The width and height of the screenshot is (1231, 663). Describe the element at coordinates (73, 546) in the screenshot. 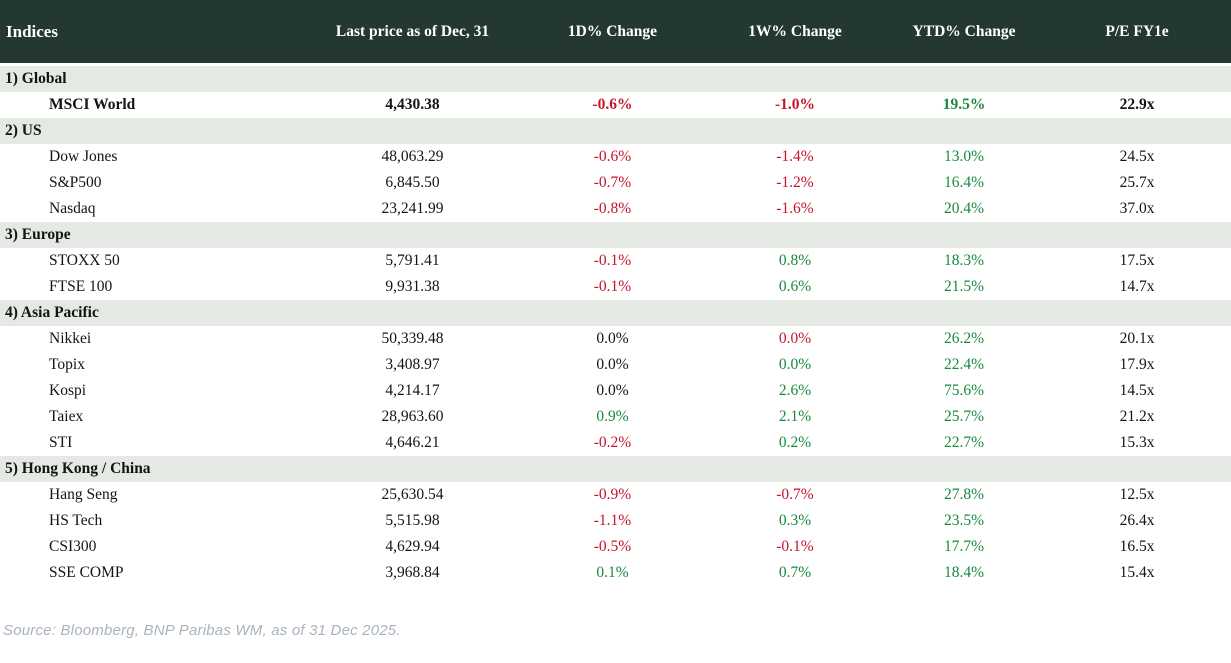

I see `index-name: CSI300` at that location.